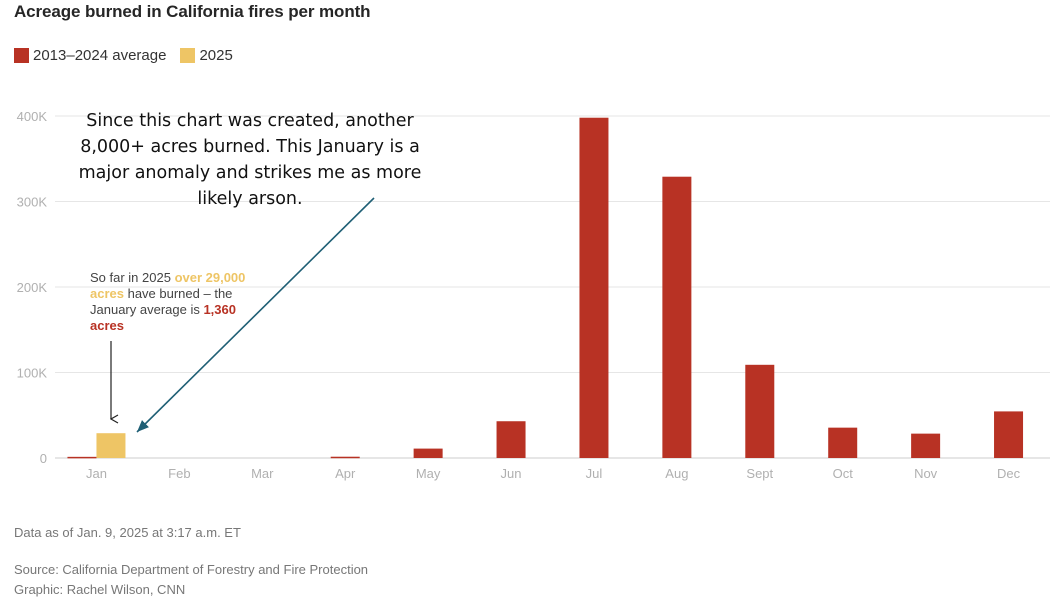 This screenshot has height=610, width=1057. Describe the element at coordinates (428, 453) in the screenshot. I see `bar-average-may` at that location.